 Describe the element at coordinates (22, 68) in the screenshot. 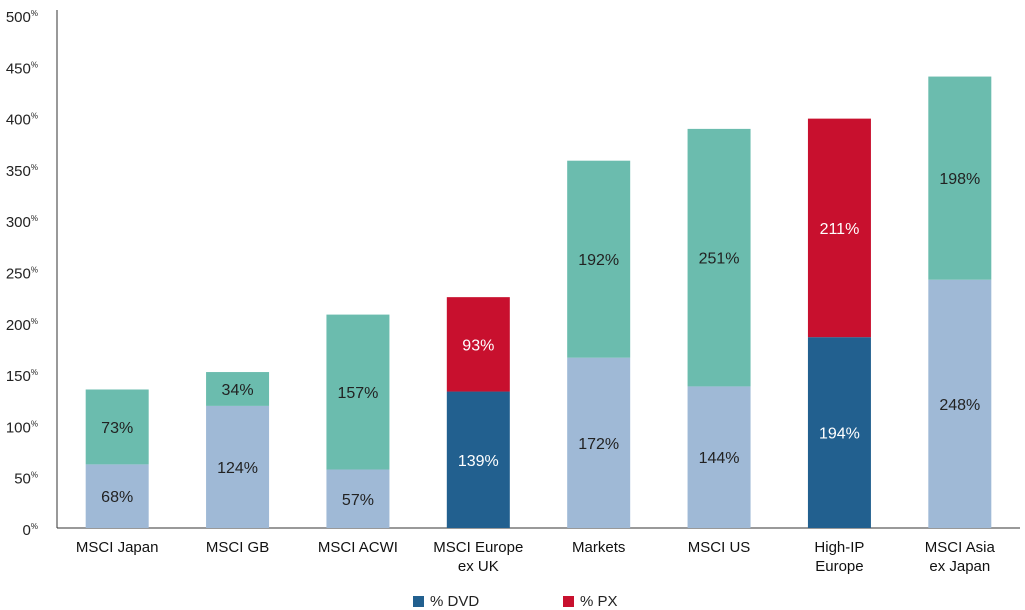

I see `y-tick-label: 450%` at that location.